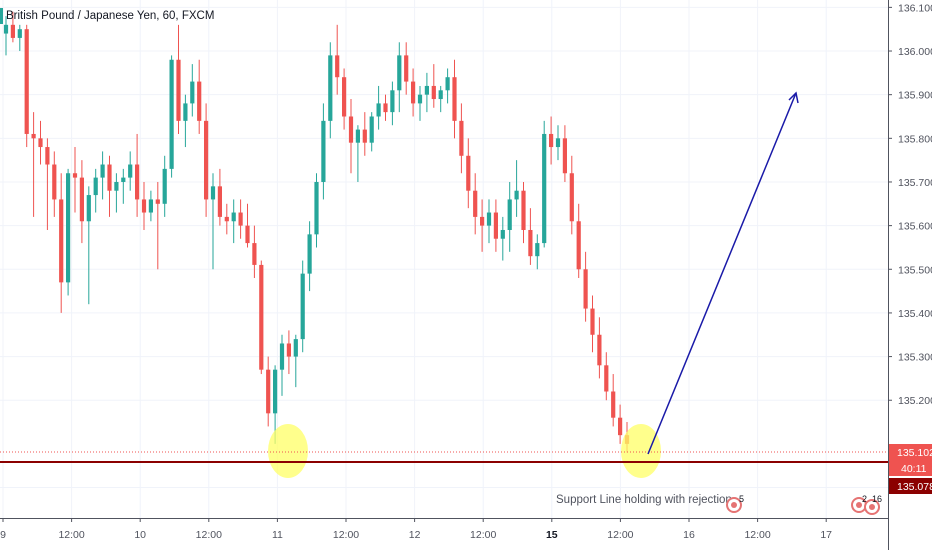  I want to click on projection-arrow-head, so click(793, 97).